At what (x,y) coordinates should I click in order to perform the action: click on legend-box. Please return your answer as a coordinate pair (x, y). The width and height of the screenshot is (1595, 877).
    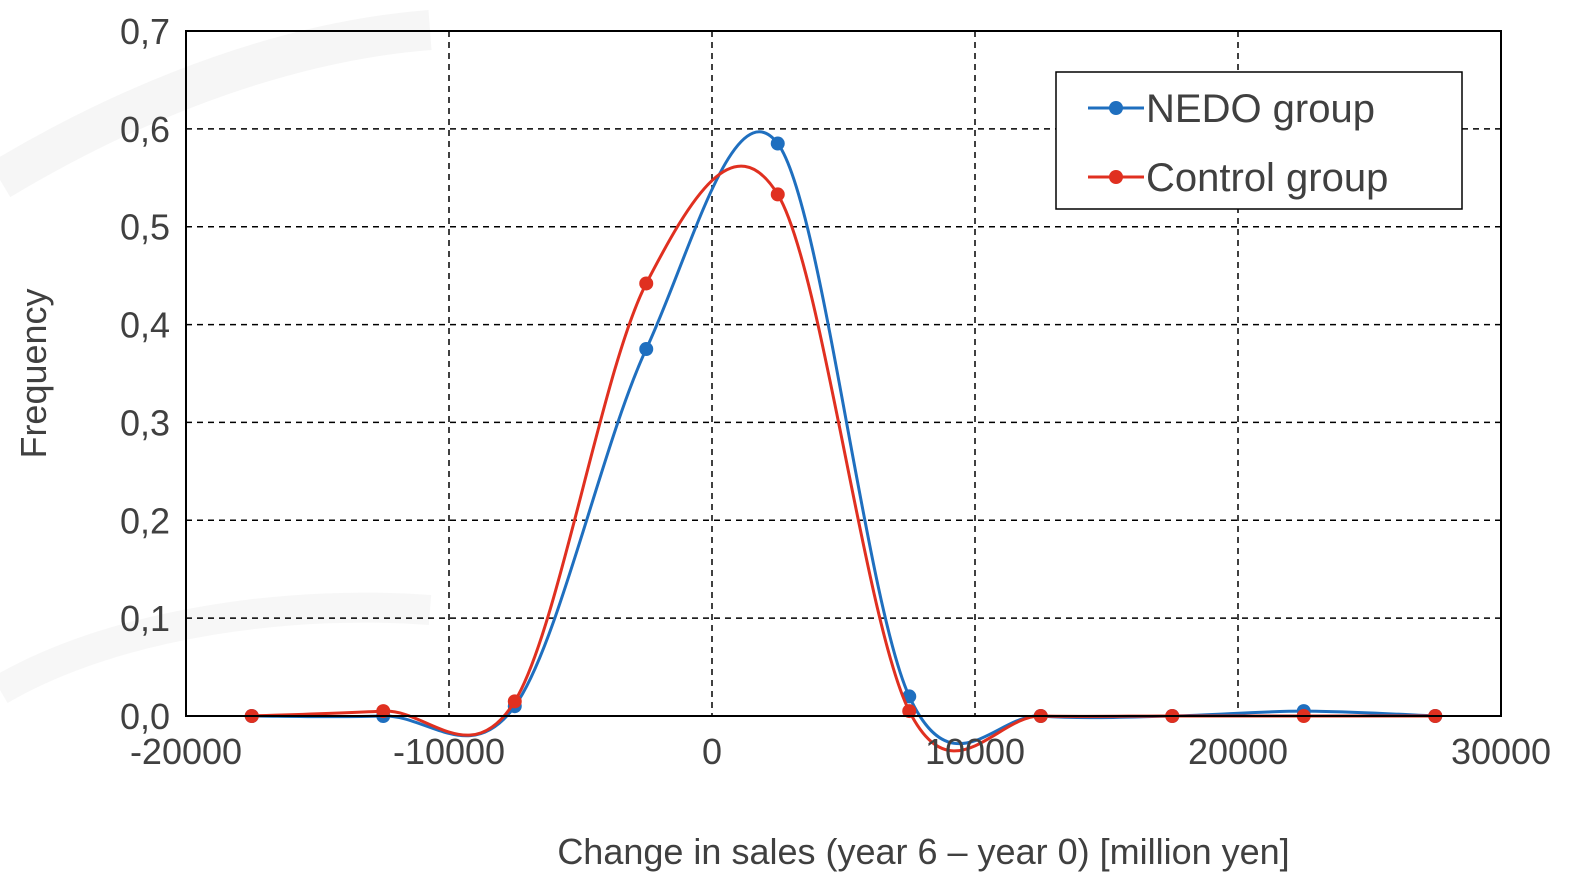
    Looking at the image, I should click on (1259, 140).